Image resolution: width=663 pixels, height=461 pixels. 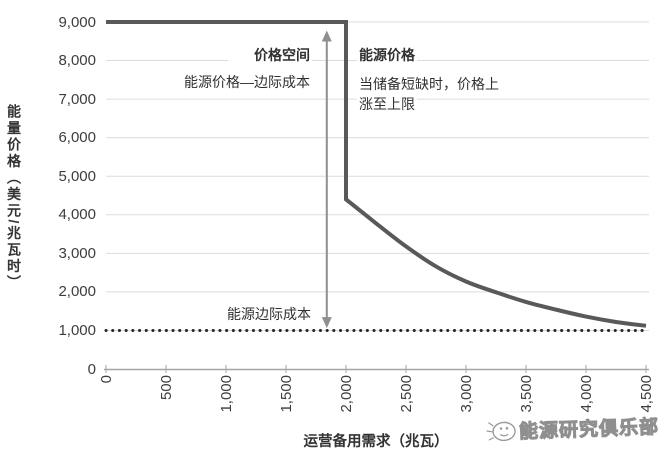 What do you see at coordinates (572, 428) in the screenshot?
I see `watermark: 能源研究俱乐部` at bounding box center [572, 428].